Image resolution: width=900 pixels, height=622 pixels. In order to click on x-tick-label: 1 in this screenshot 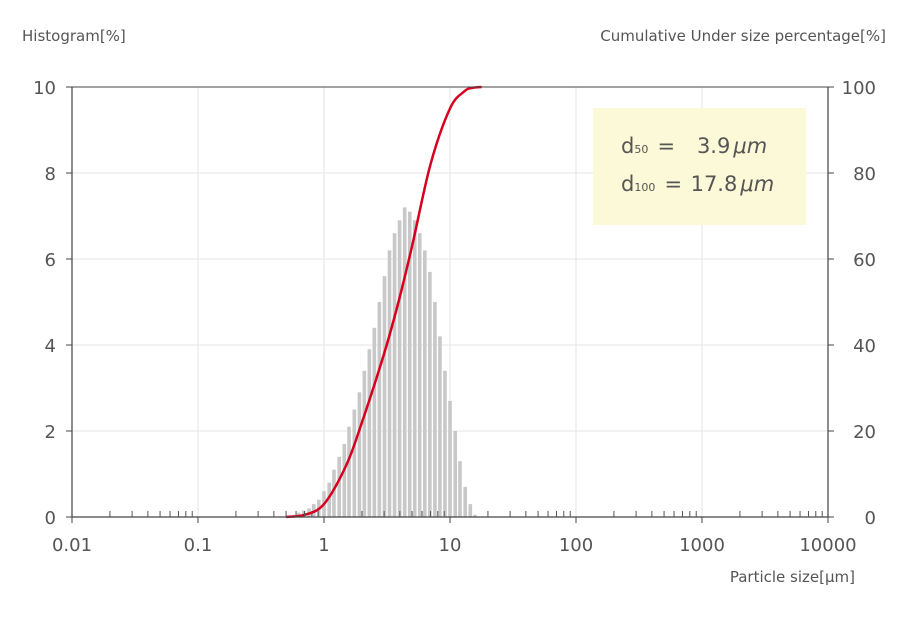, I will do `click(323, 545)`.